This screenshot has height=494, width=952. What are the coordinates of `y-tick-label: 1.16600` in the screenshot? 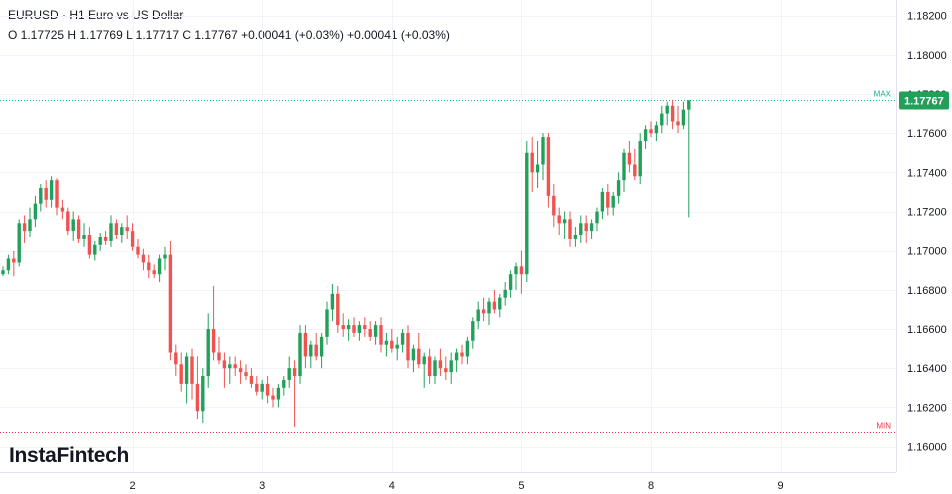 It's located at (927, 330).